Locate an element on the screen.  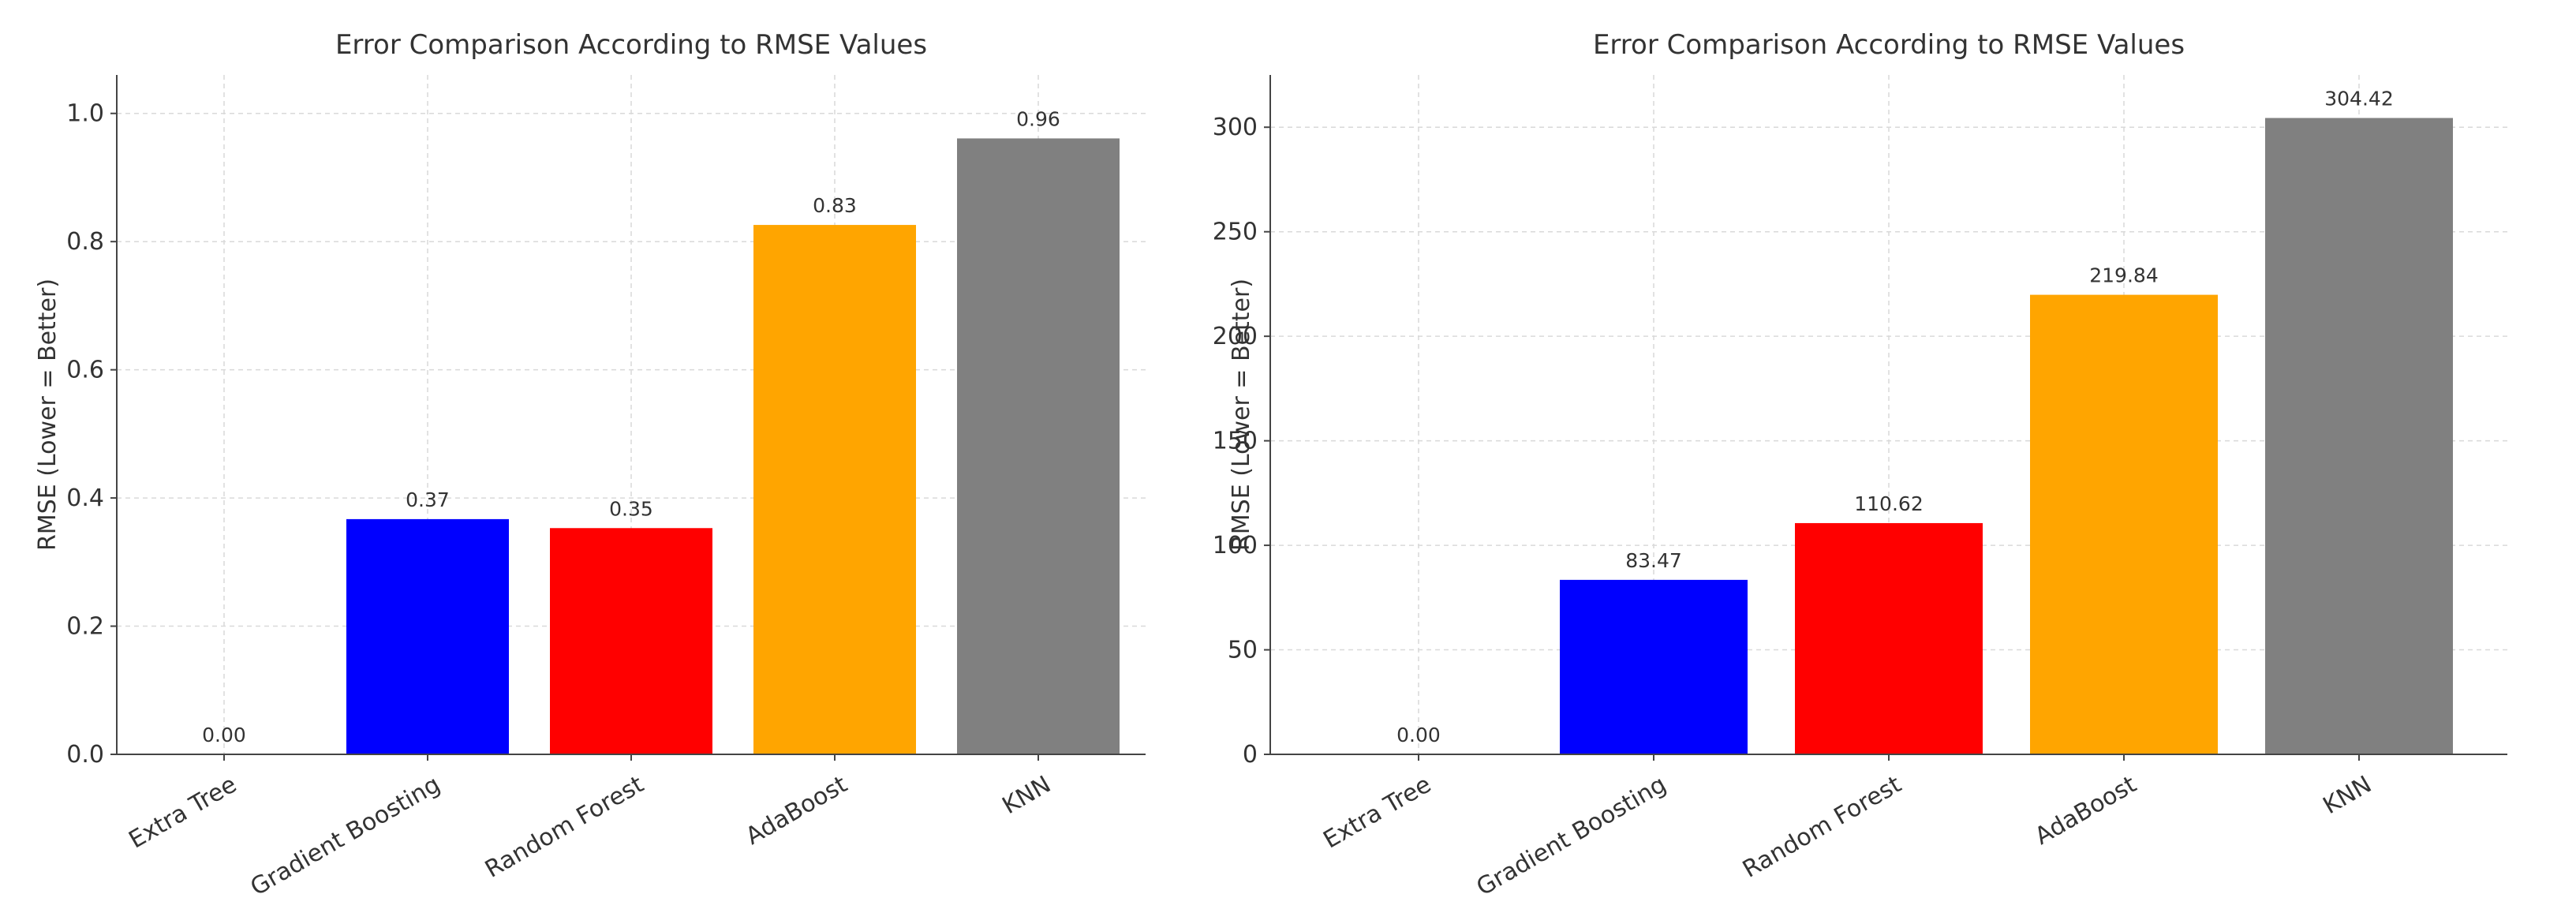
value-label: 0.96 is located at coordinates (1038, 119).